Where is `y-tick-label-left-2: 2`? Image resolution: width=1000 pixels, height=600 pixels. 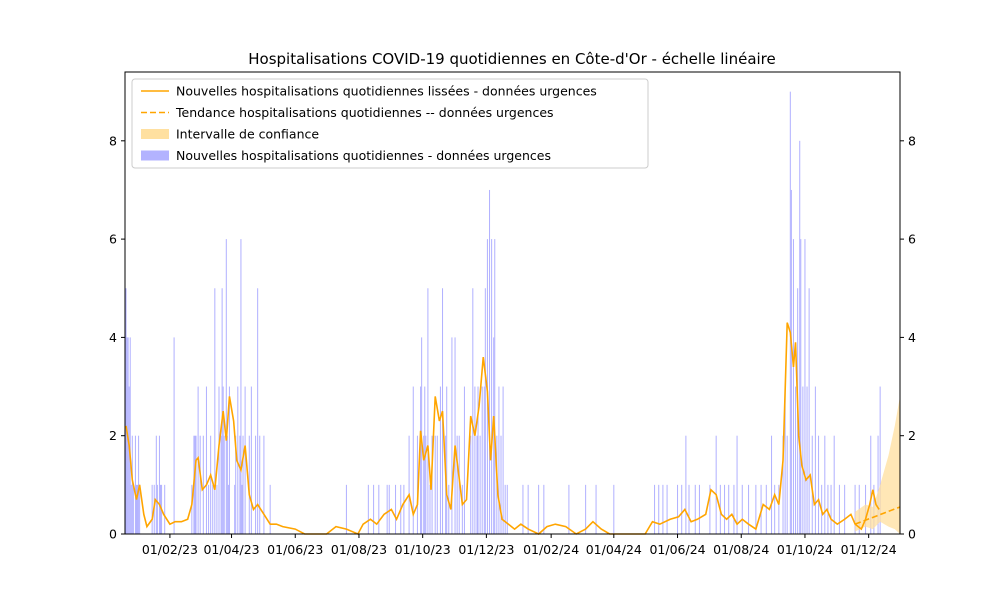
y-tick-label-left-2: 2 is located at coordinates (113, 435).